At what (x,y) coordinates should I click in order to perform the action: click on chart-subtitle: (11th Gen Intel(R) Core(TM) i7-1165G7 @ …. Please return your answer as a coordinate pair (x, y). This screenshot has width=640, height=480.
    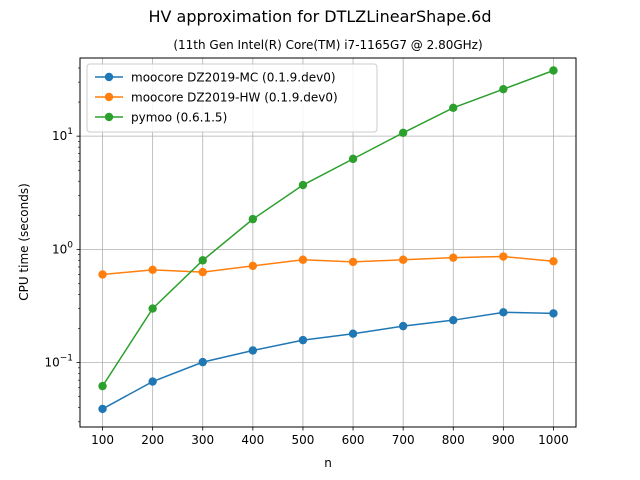
    Looking at the image, I should click on (327, 45).